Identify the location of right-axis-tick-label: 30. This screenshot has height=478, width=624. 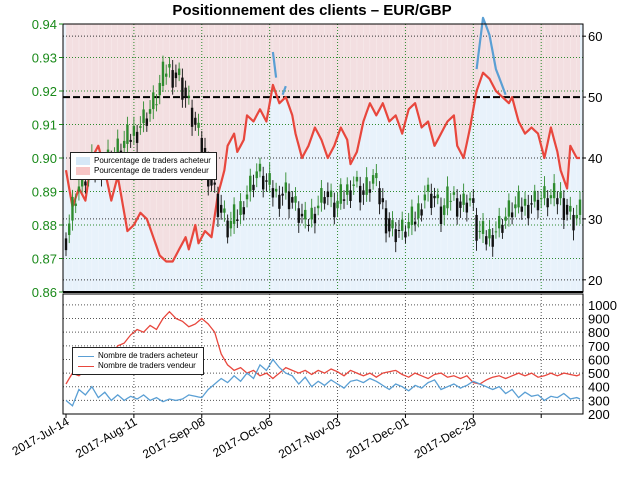
(595, 219).